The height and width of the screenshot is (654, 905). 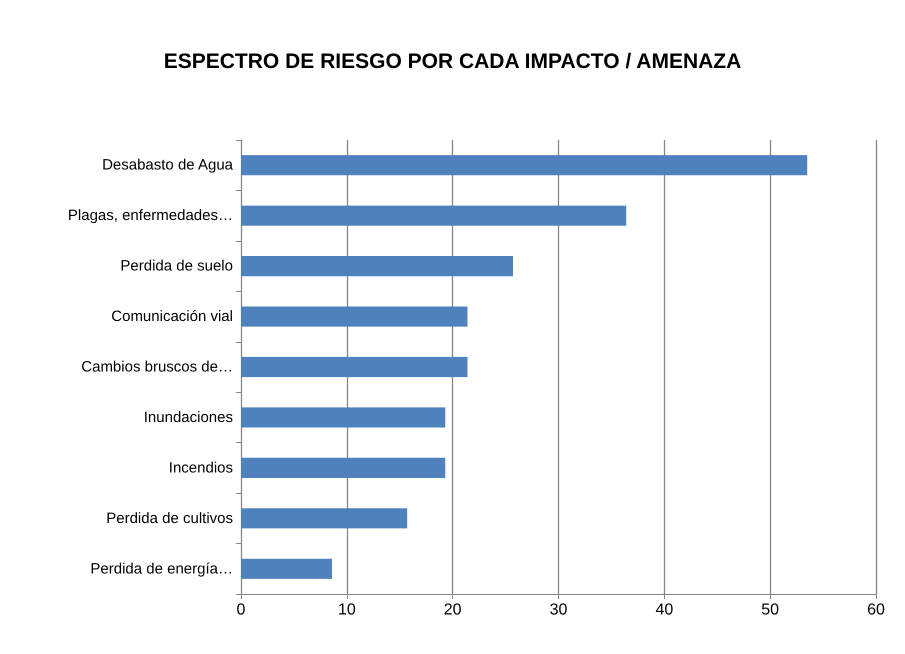 I want to click on x-tick-label: 30, so click(x=559, y=610).